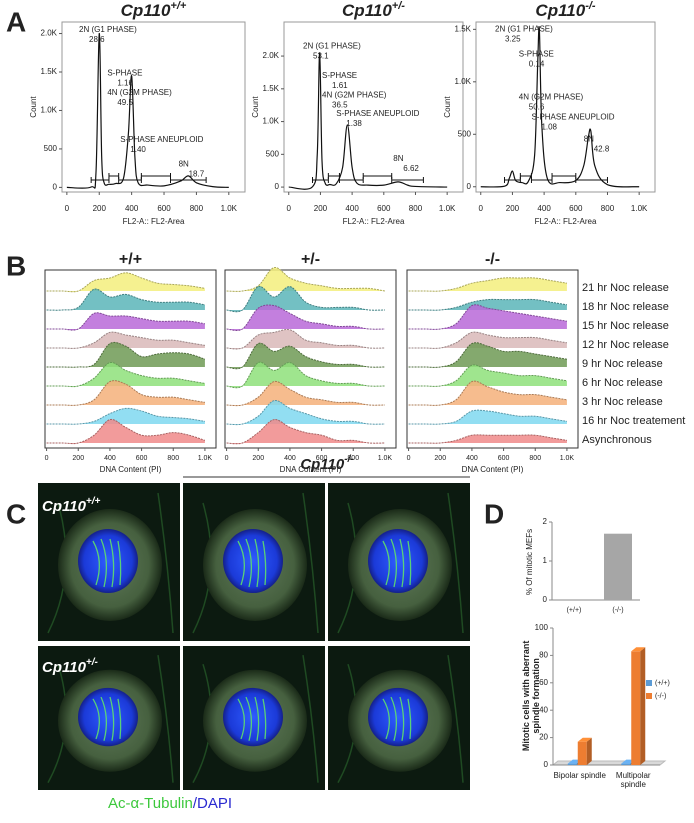 This screenshot has height=823, width=694. Describe the element at coordinates (649, 683) in the screenshot. I see `legend-swatch` at that location.